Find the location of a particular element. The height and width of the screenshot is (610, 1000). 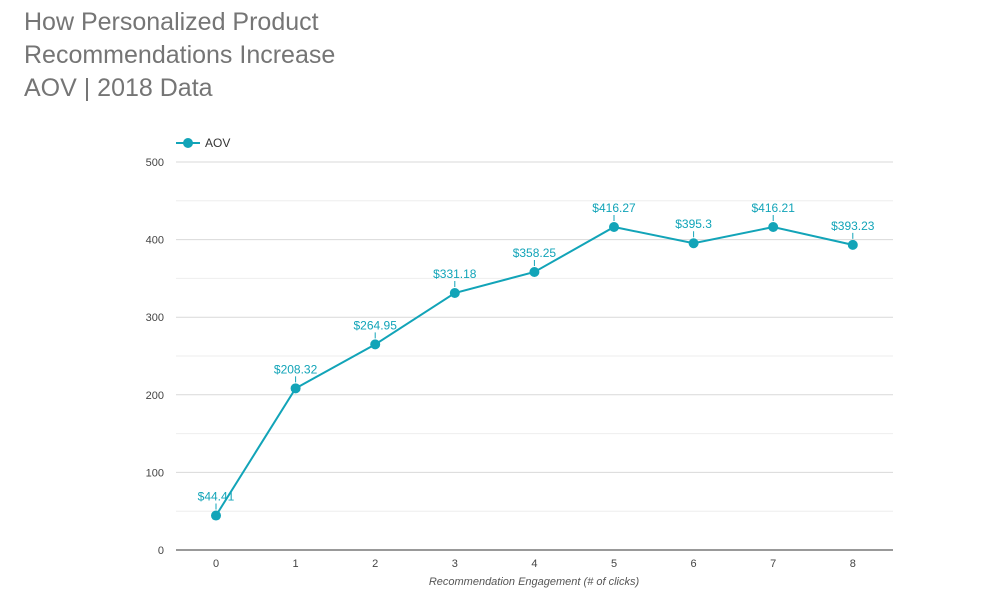

chart-title-line-3: AOV | 2018 Data is located at coordinates (118, 88).